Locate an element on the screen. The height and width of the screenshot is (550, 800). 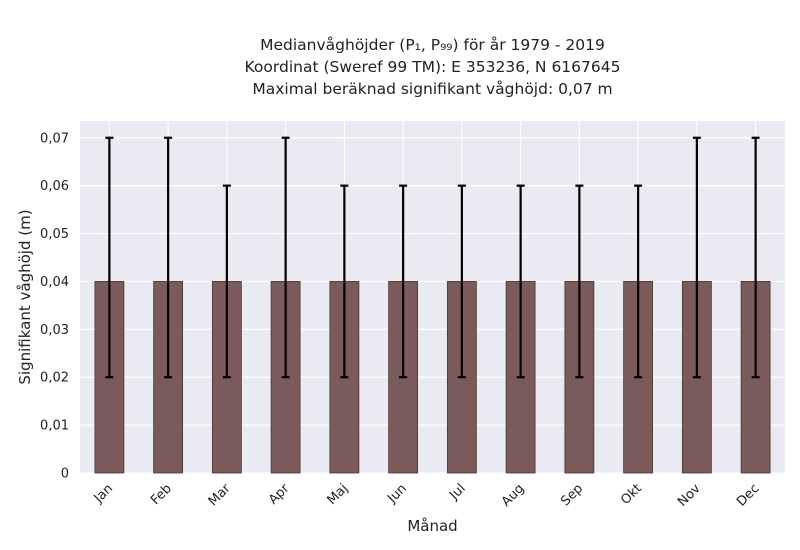
x-tick-label: Jul is located at coordinates (457, 492).